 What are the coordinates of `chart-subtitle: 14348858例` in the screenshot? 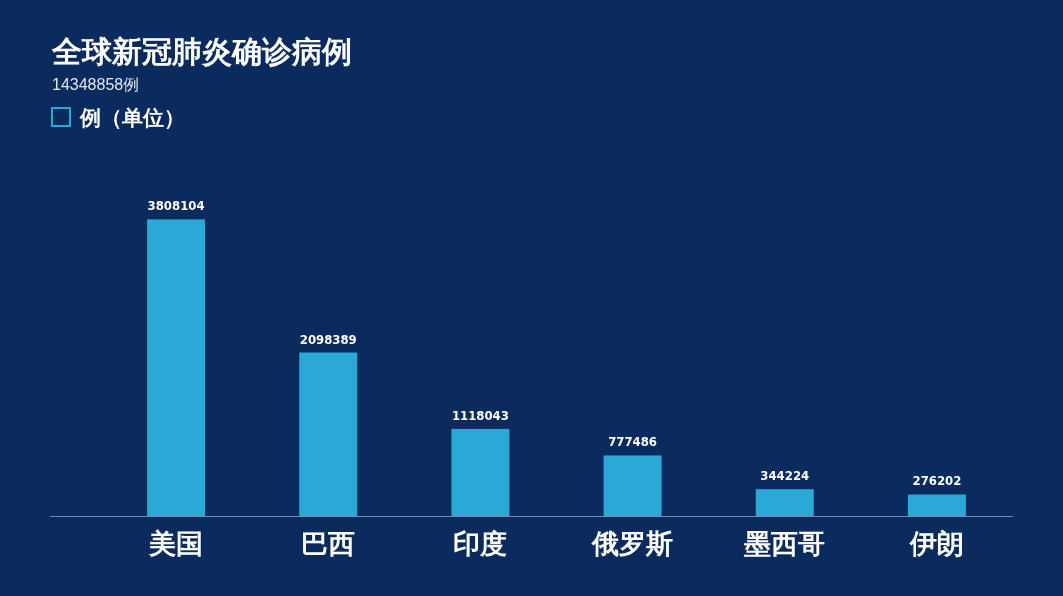 It's located at (96, 84).